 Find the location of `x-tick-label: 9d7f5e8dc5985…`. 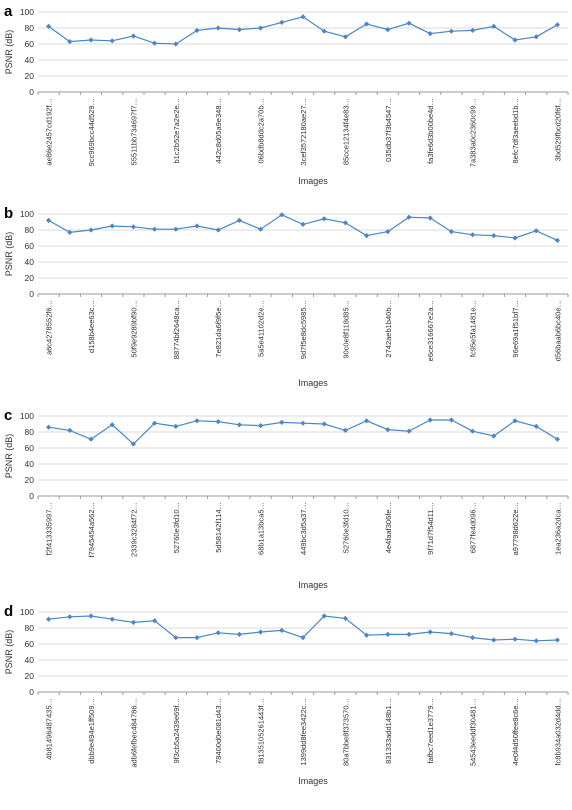

x-tick-label: 9d7f5e8dc5985… is located at coordinates (303, 329).